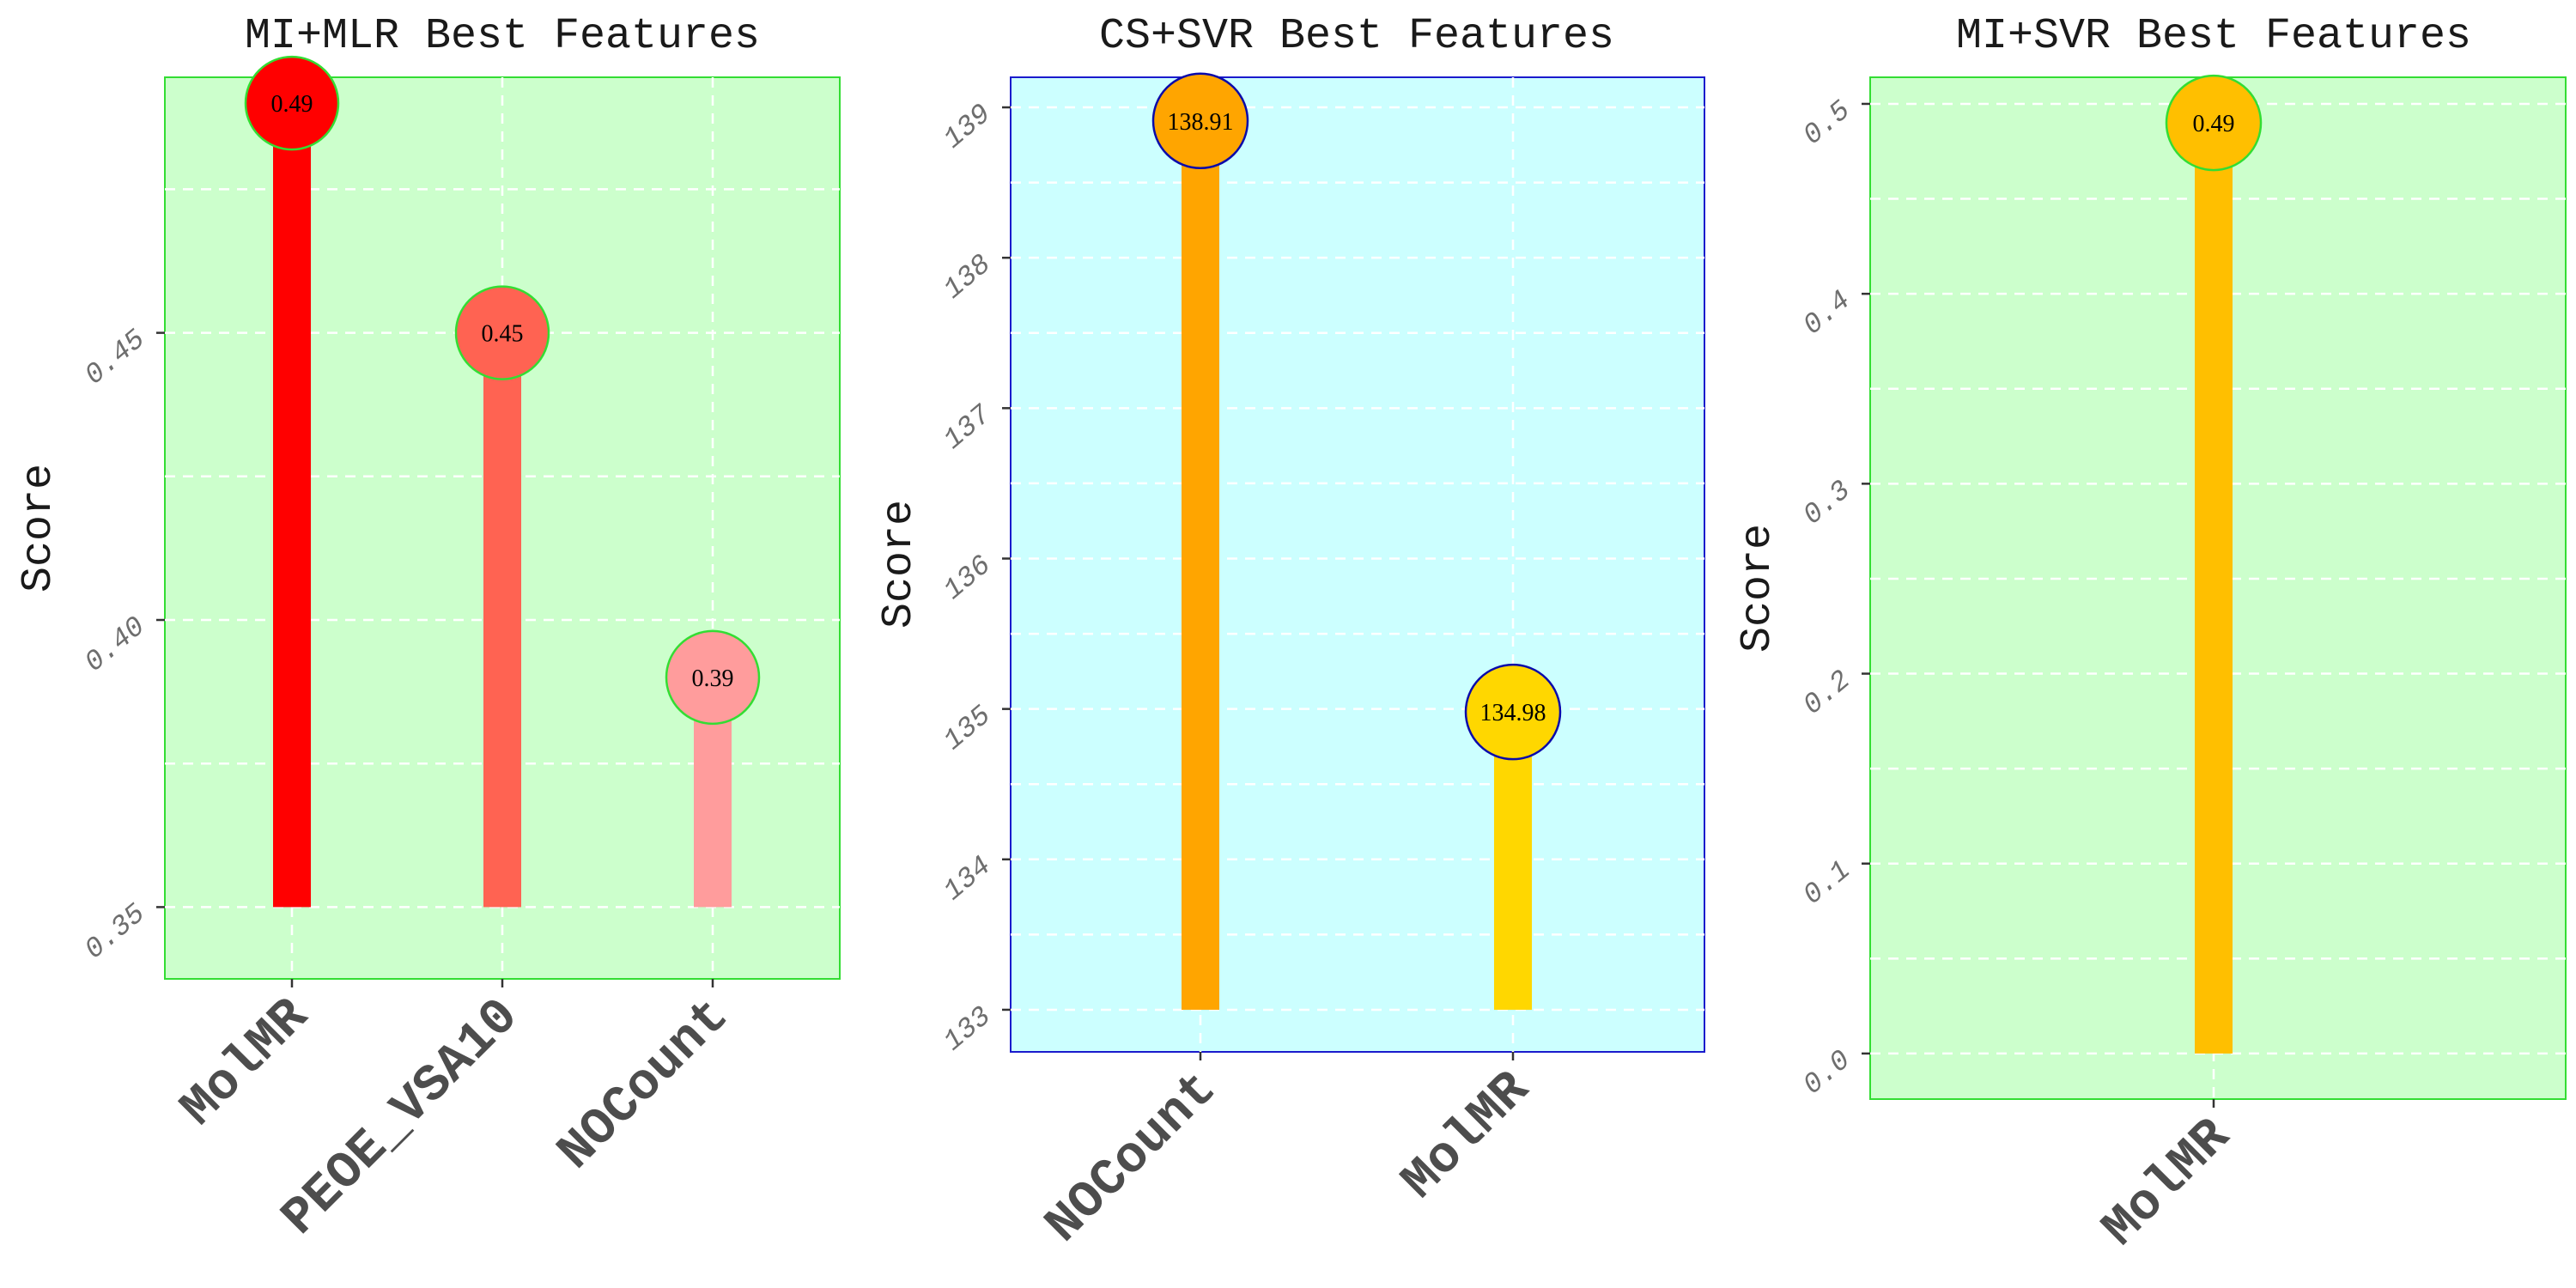 The width and height of the screenshot is (2576, 1288). Describe the element at coordinates (968, 728) in the screenshot. I see `y-tick-label: 135` at that location.